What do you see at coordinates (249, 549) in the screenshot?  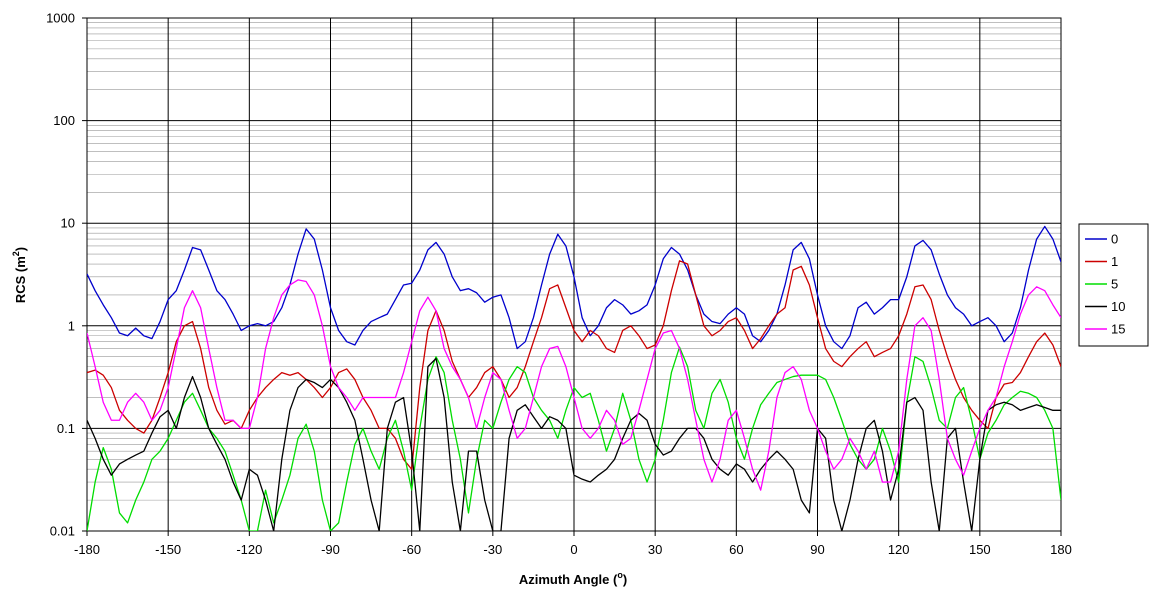 I see `x-tick-label: -120` at bounding box center [249, 549].